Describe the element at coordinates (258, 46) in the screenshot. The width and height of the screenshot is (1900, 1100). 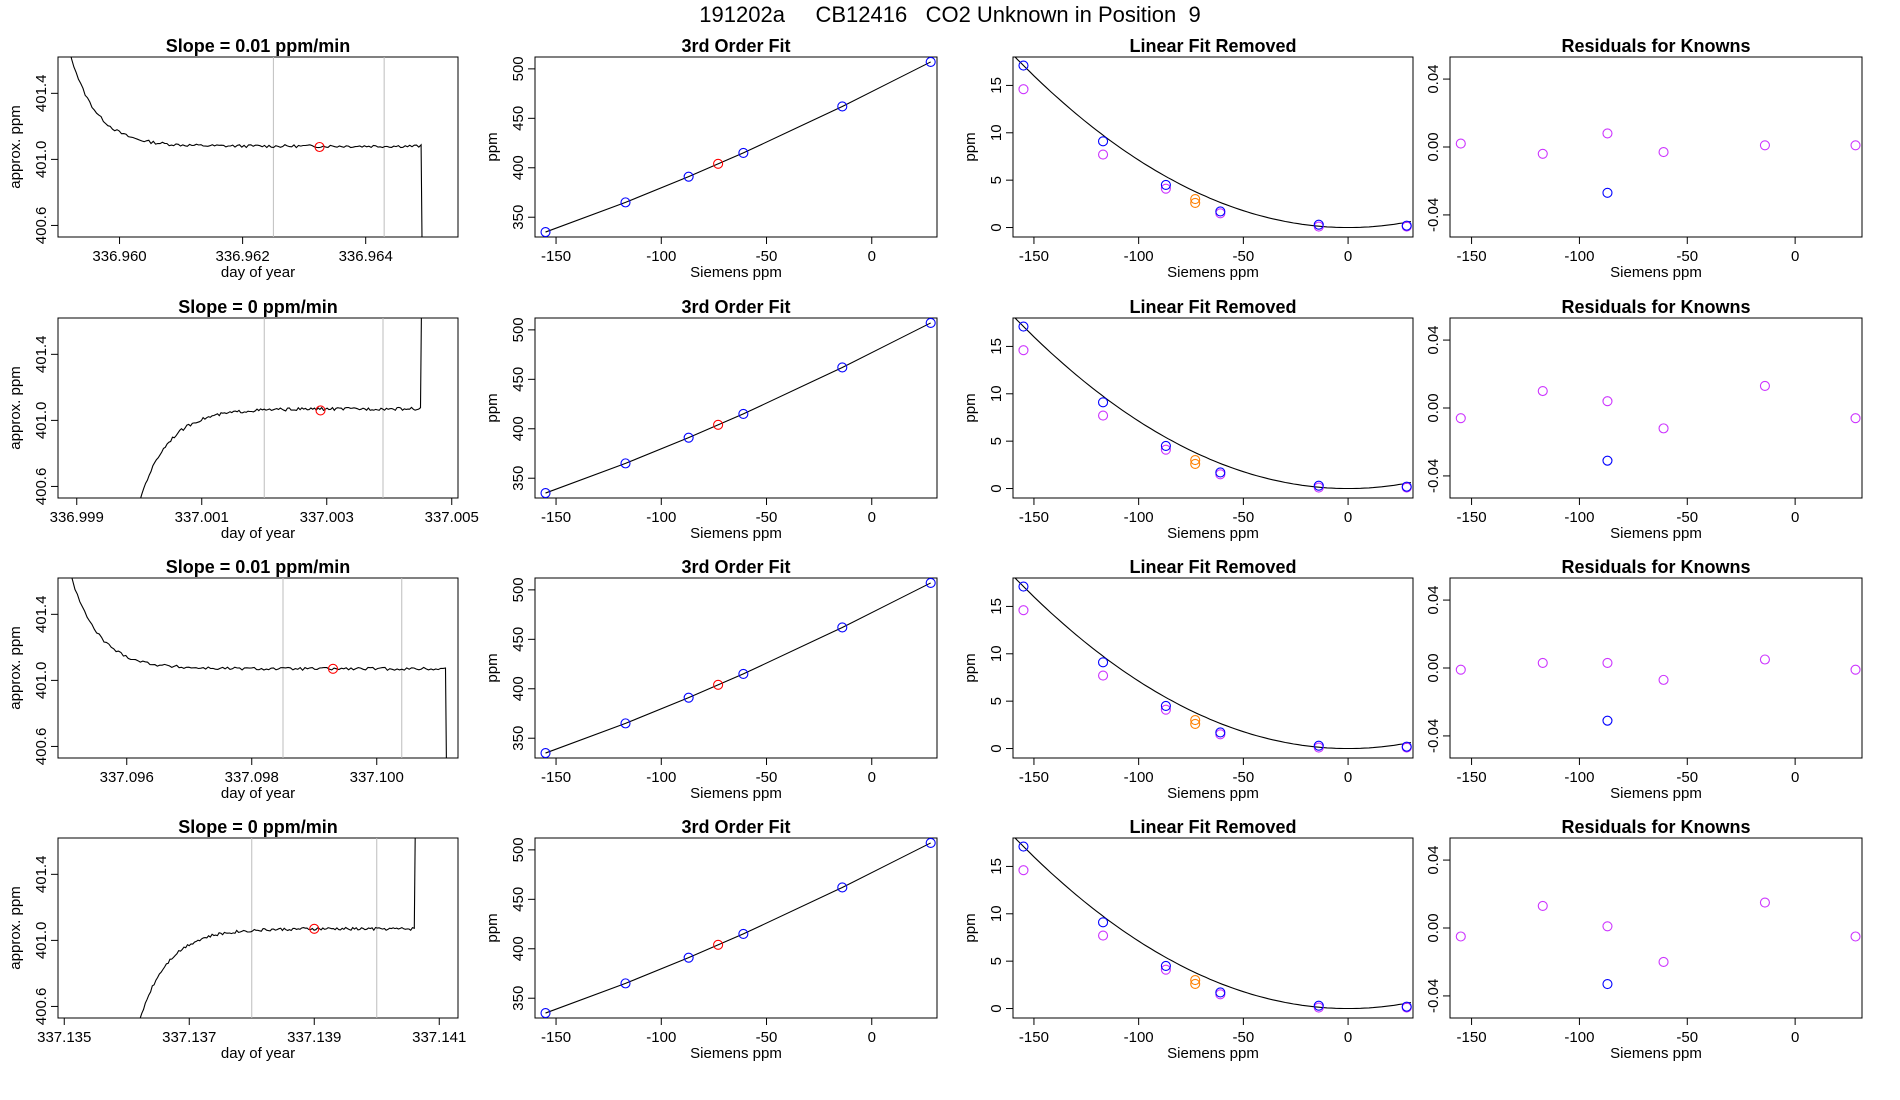
I see `chart-title: Slope = 0.01 ppm/min` at that location.